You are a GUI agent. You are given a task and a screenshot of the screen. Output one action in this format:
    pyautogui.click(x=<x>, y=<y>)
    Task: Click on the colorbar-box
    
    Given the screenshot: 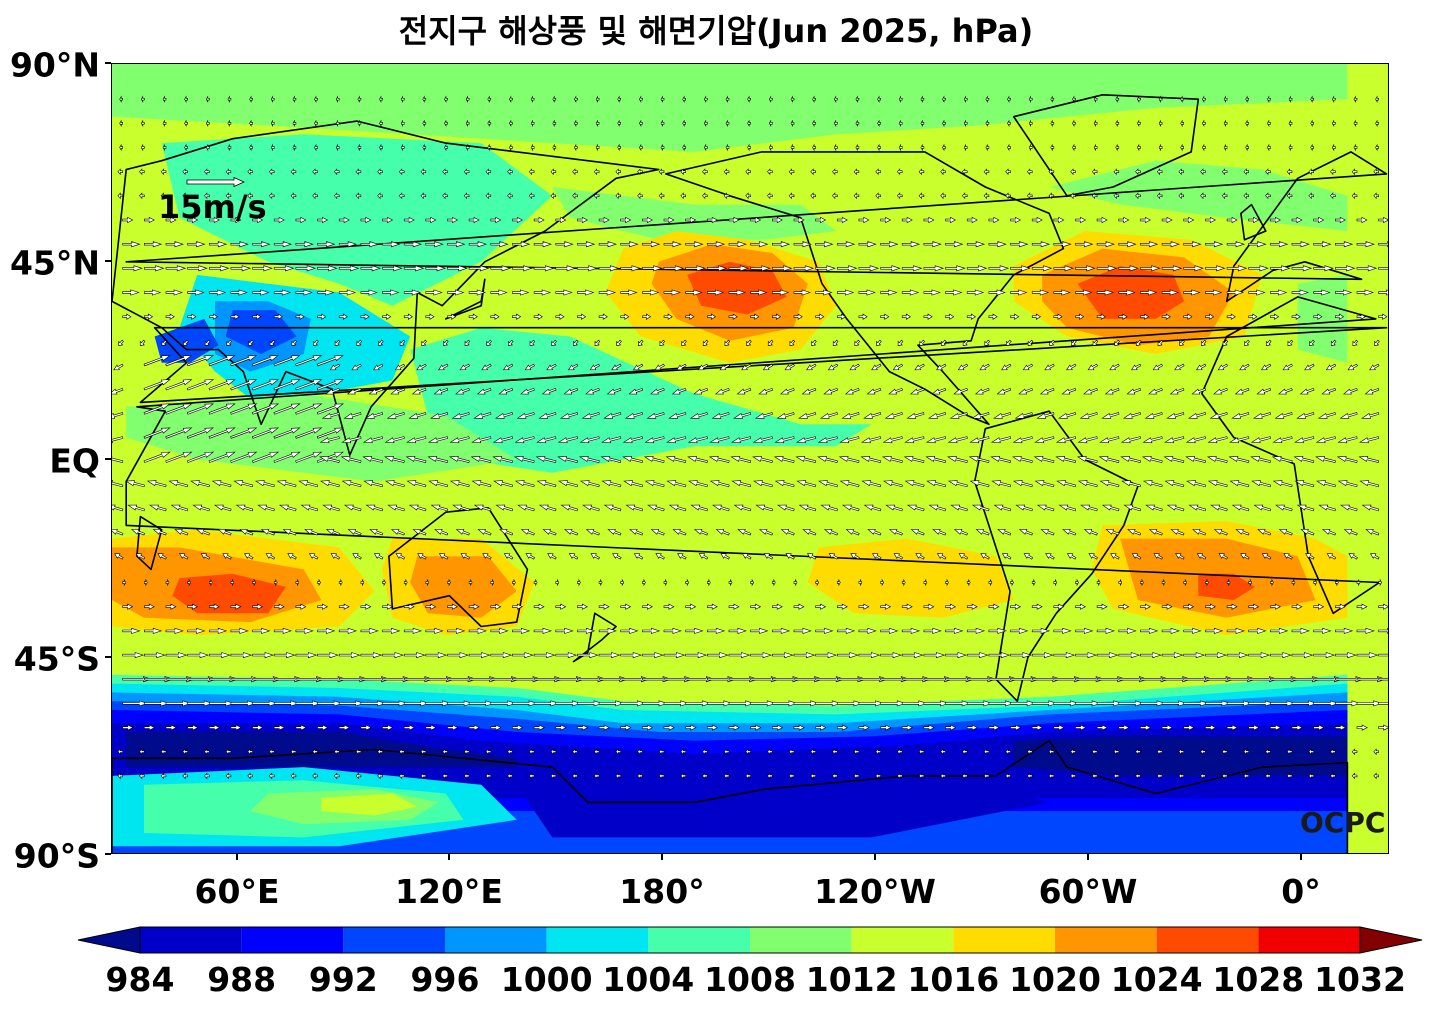 What is the action you would take?
    pyautogui.click(x=699, y=940)
    